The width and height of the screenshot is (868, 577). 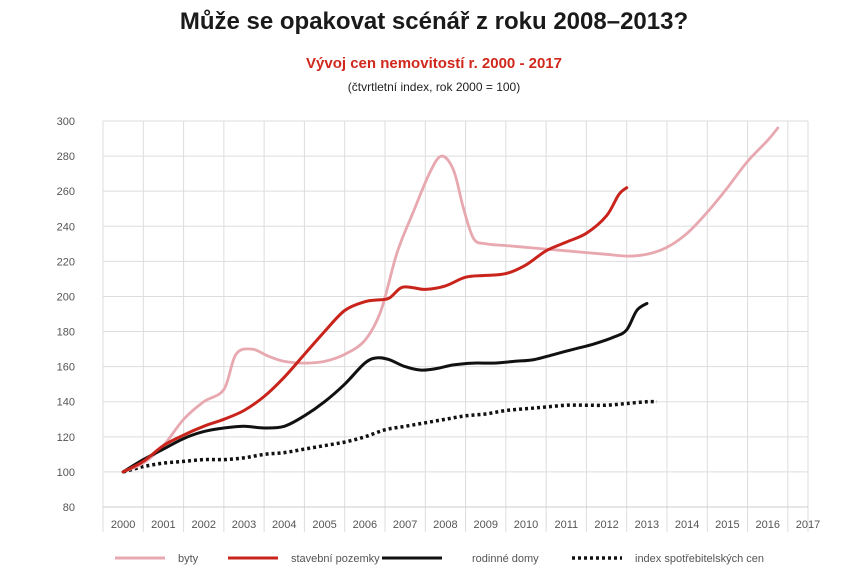 I want to click on legend-item-byty-label: byty, so click(x=188, y=559).